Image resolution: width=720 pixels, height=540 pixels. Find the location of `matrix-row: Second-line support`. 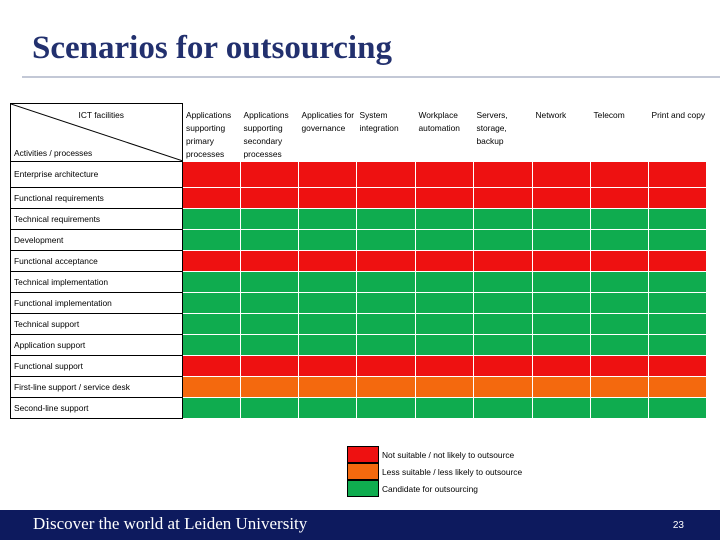

matrix-row: Second-line support is located at coordinates (358, 407).